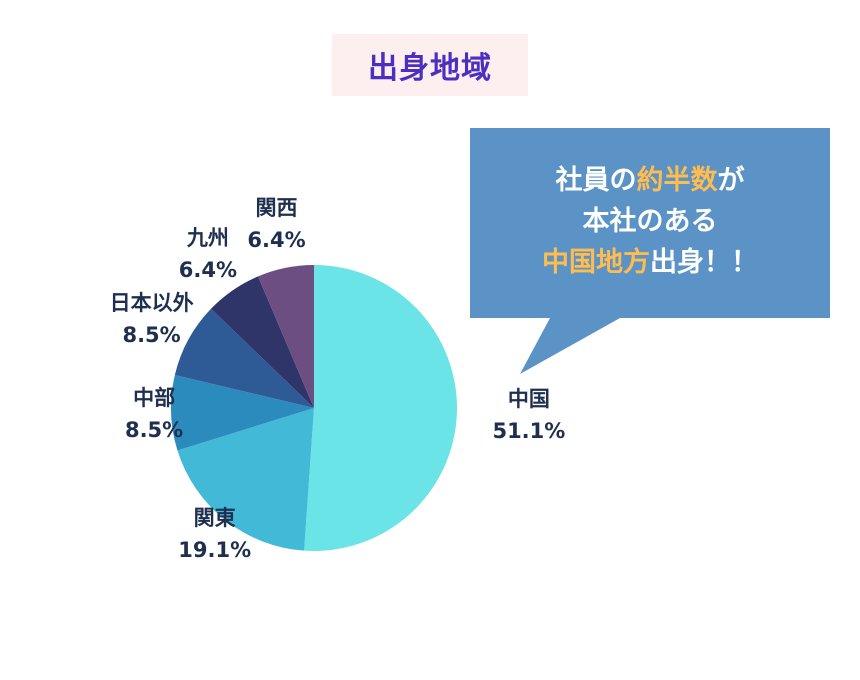 This screenshot has width=860, height=680. I want to click on callout-line-3: 中国地方出身！！, so click(650, 262).